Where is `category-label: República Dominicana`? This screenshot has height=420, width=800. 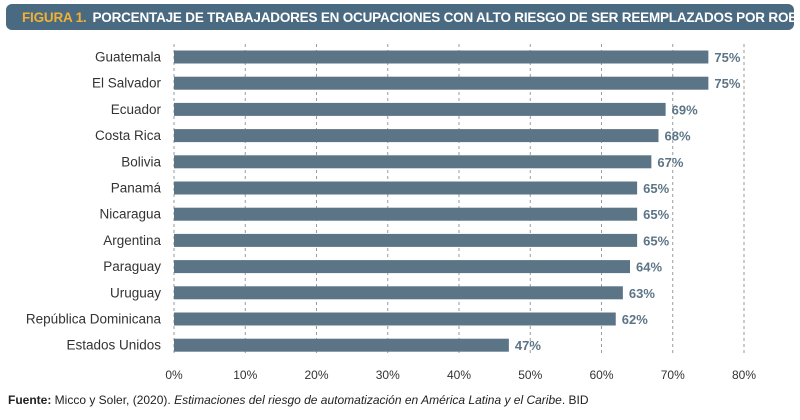
category-label: República Dominicana is located at coordinates (94, 319).